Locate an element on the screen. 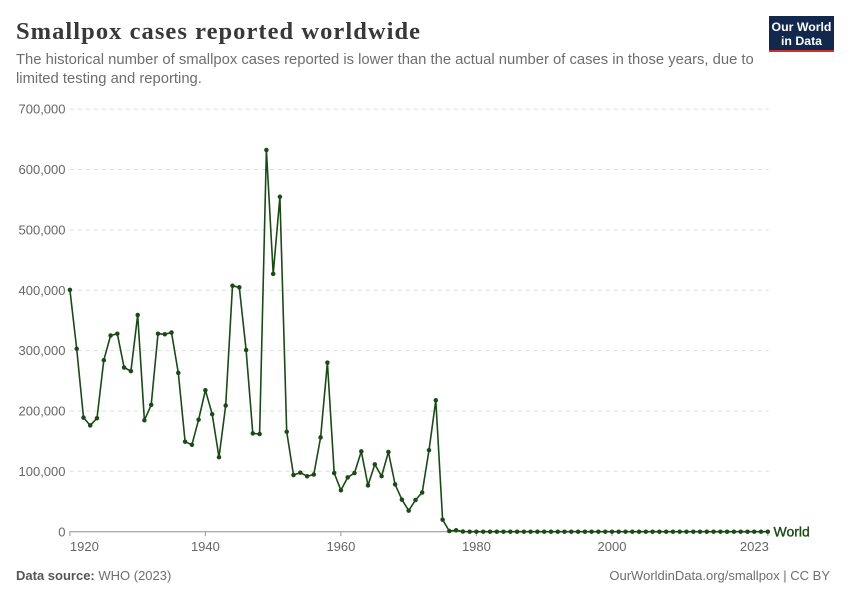  svg-text: 400,000 is located at coordinates (42, 290).